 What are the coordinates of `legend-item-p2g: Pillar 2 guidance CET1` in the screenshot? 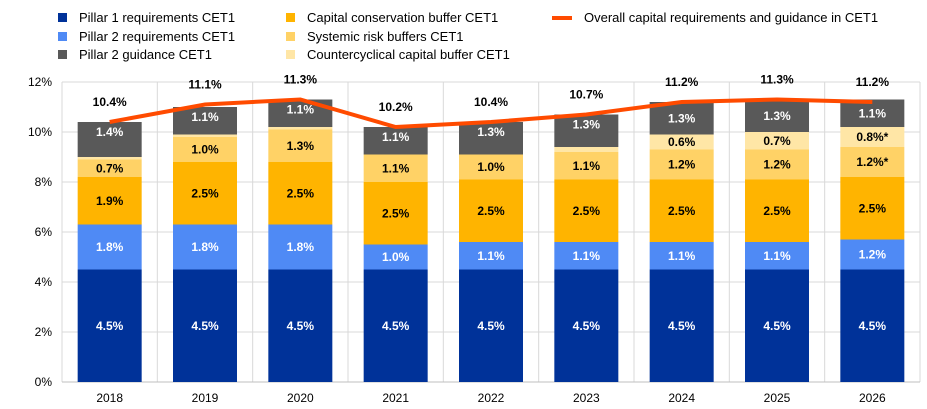 It's located at (135, 54).